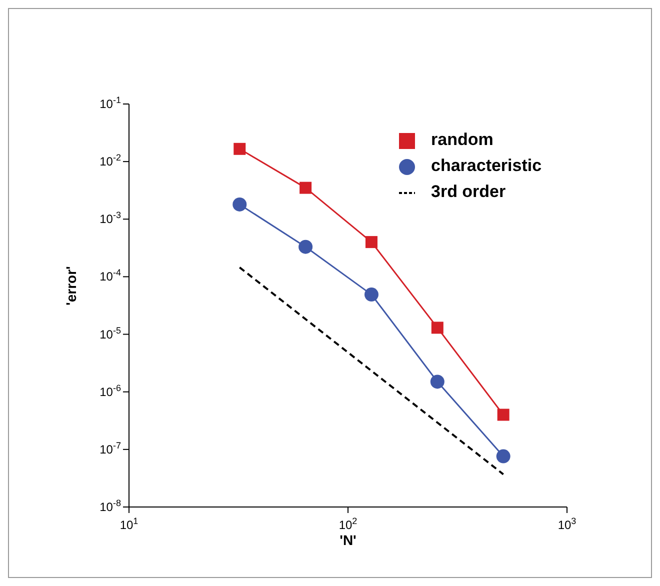 The height and width of the screenshot is (586, 660). I want to click on y-tick-label: 10$^{-1}$, so click(110, 103).